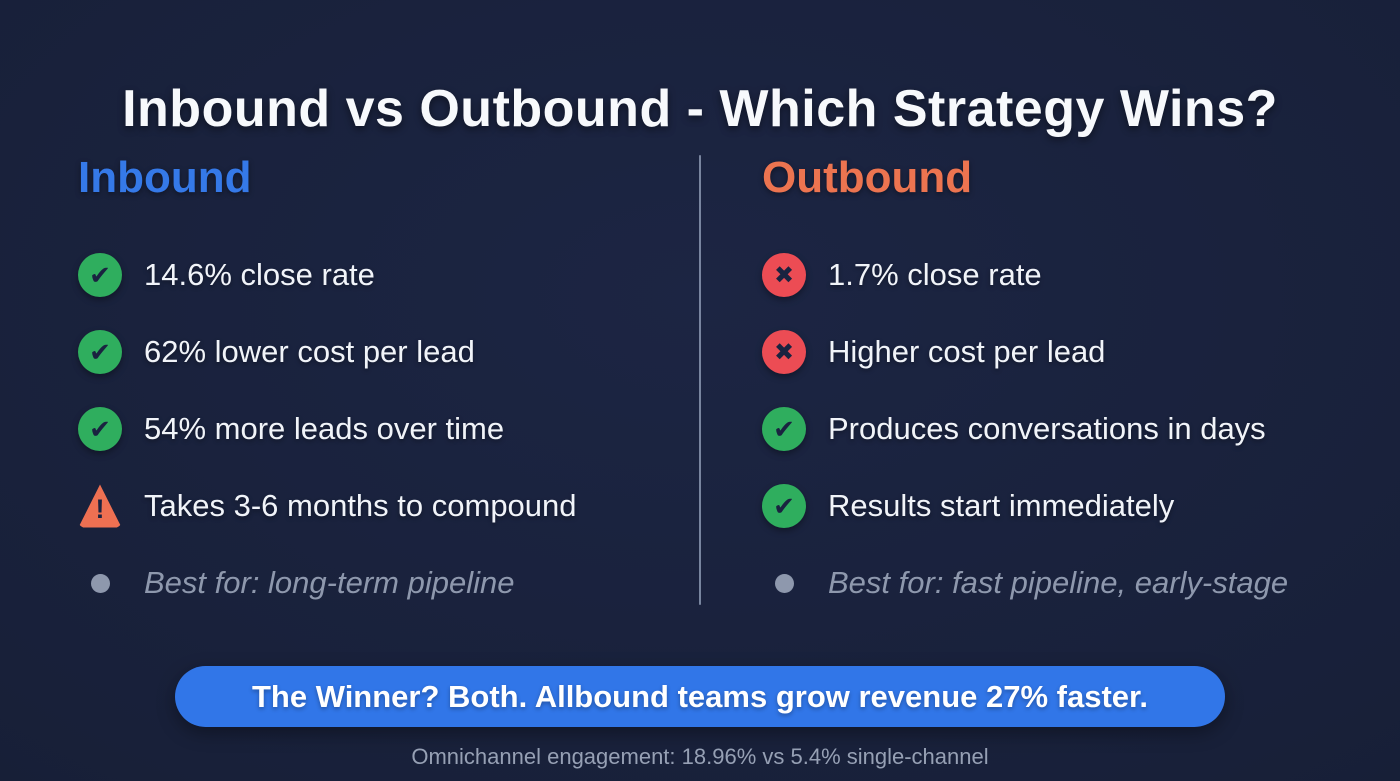 Image resolution: width=1400 pixels, height=781 pixels. What do you see at coordinates (165, 177) in the screenshot?
I see `inbound-heading: Inbound` at bounding box center [165, 177].